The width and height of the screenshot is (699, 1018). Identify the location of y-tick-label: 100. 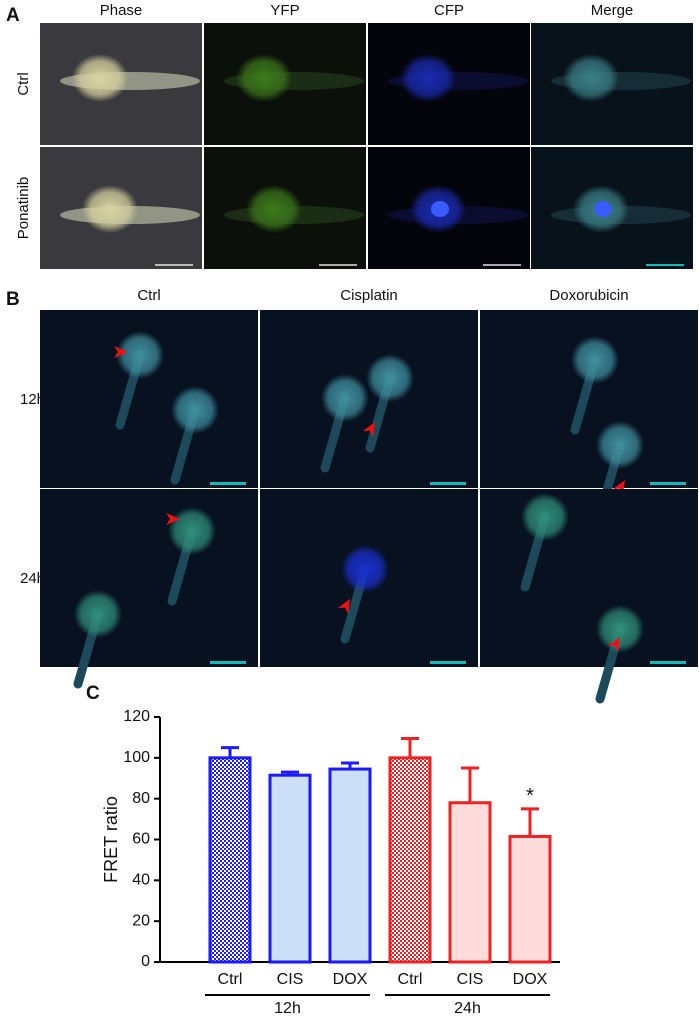
(136, 757).